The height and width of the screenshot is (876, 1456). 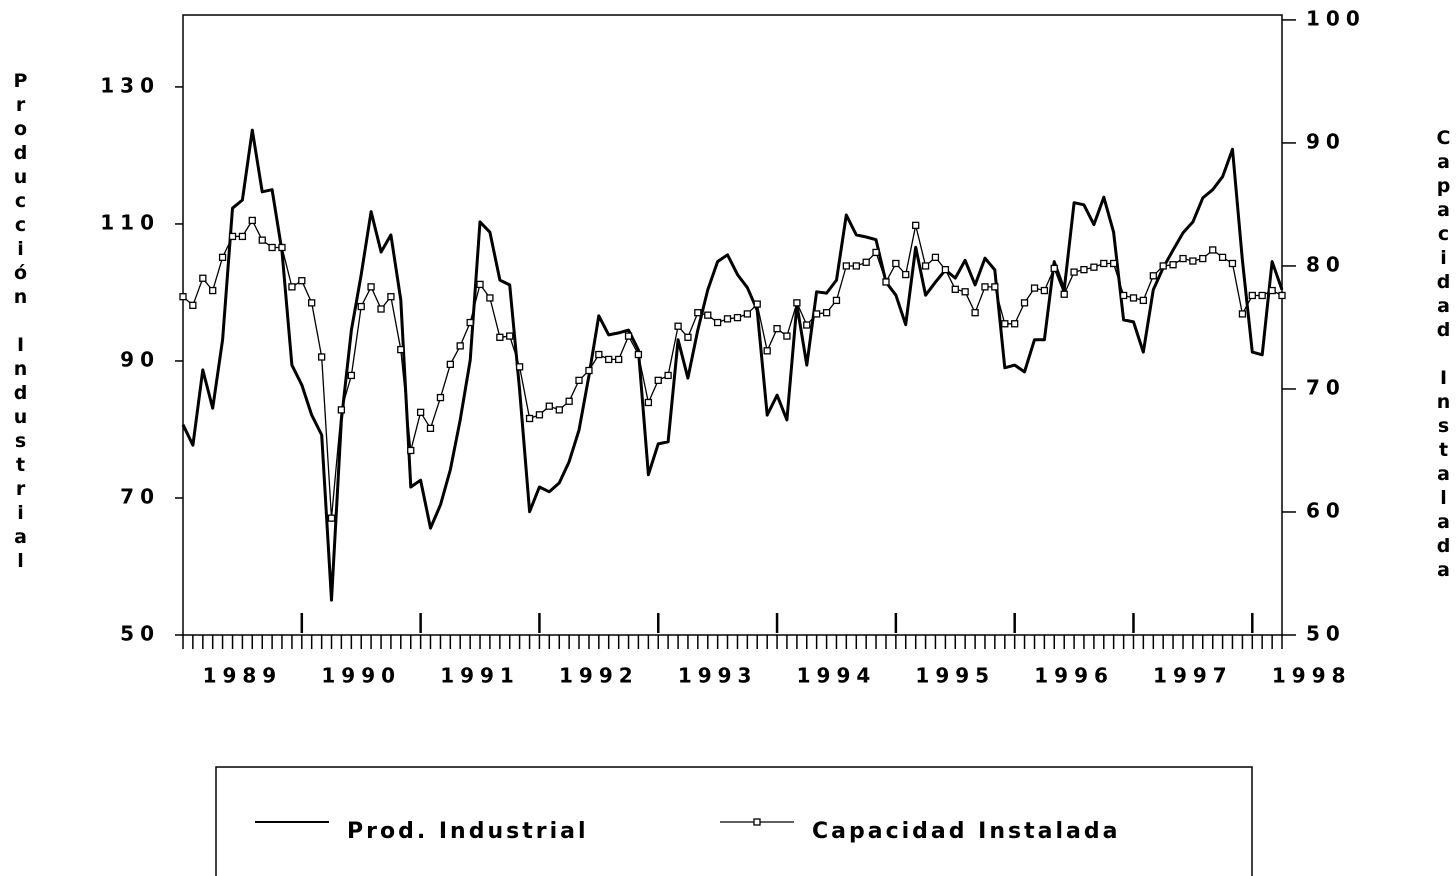 I want to click on x-tick-label: 1989, so click(x=243, y=676).